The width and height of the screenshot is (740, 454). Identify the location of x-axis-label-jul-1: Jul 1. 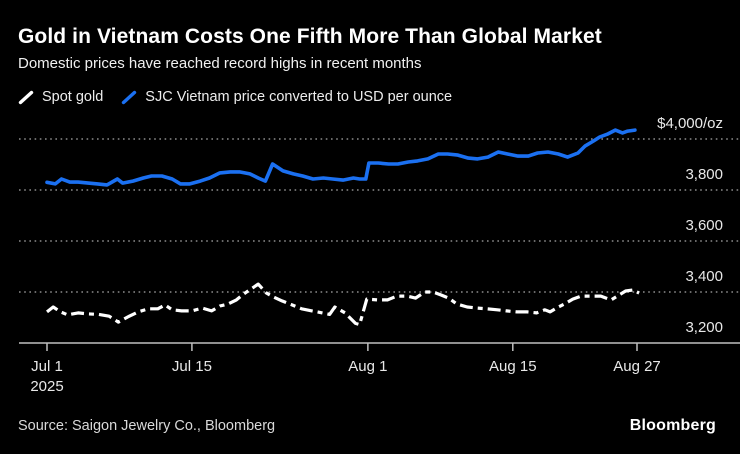
(47, 366).